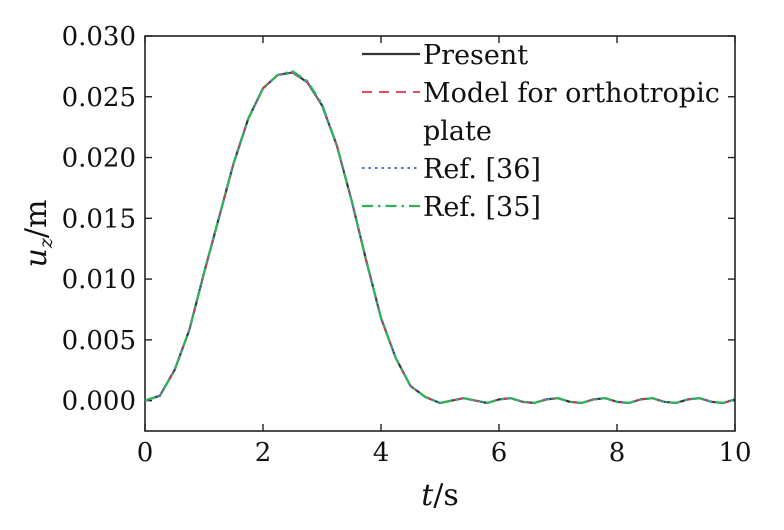  Describe the element at coordinates (99, 402) in the screenshot. I see `y-tick-label: 0.000` at that location.